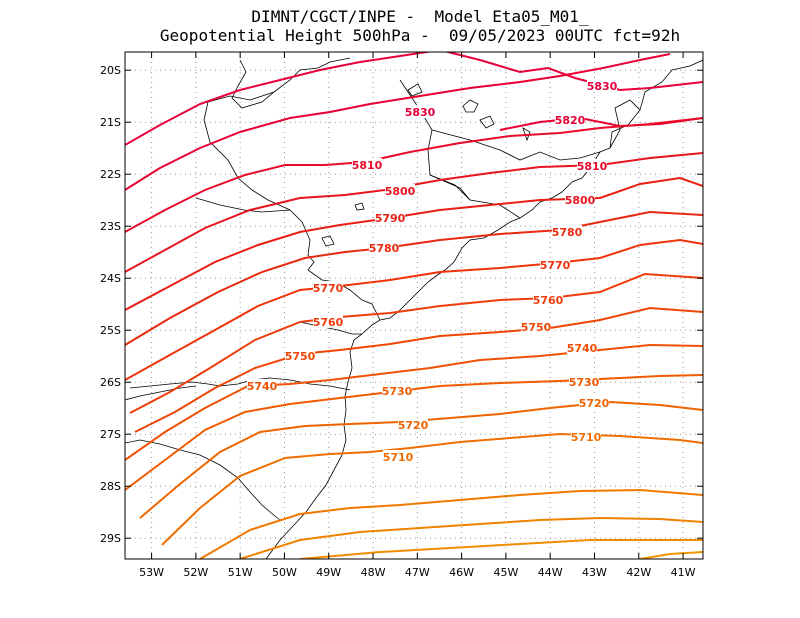  Describe the element at coordinates (550, 572) in the screenshot. I see `lon-tick-label: 44W` at that location.